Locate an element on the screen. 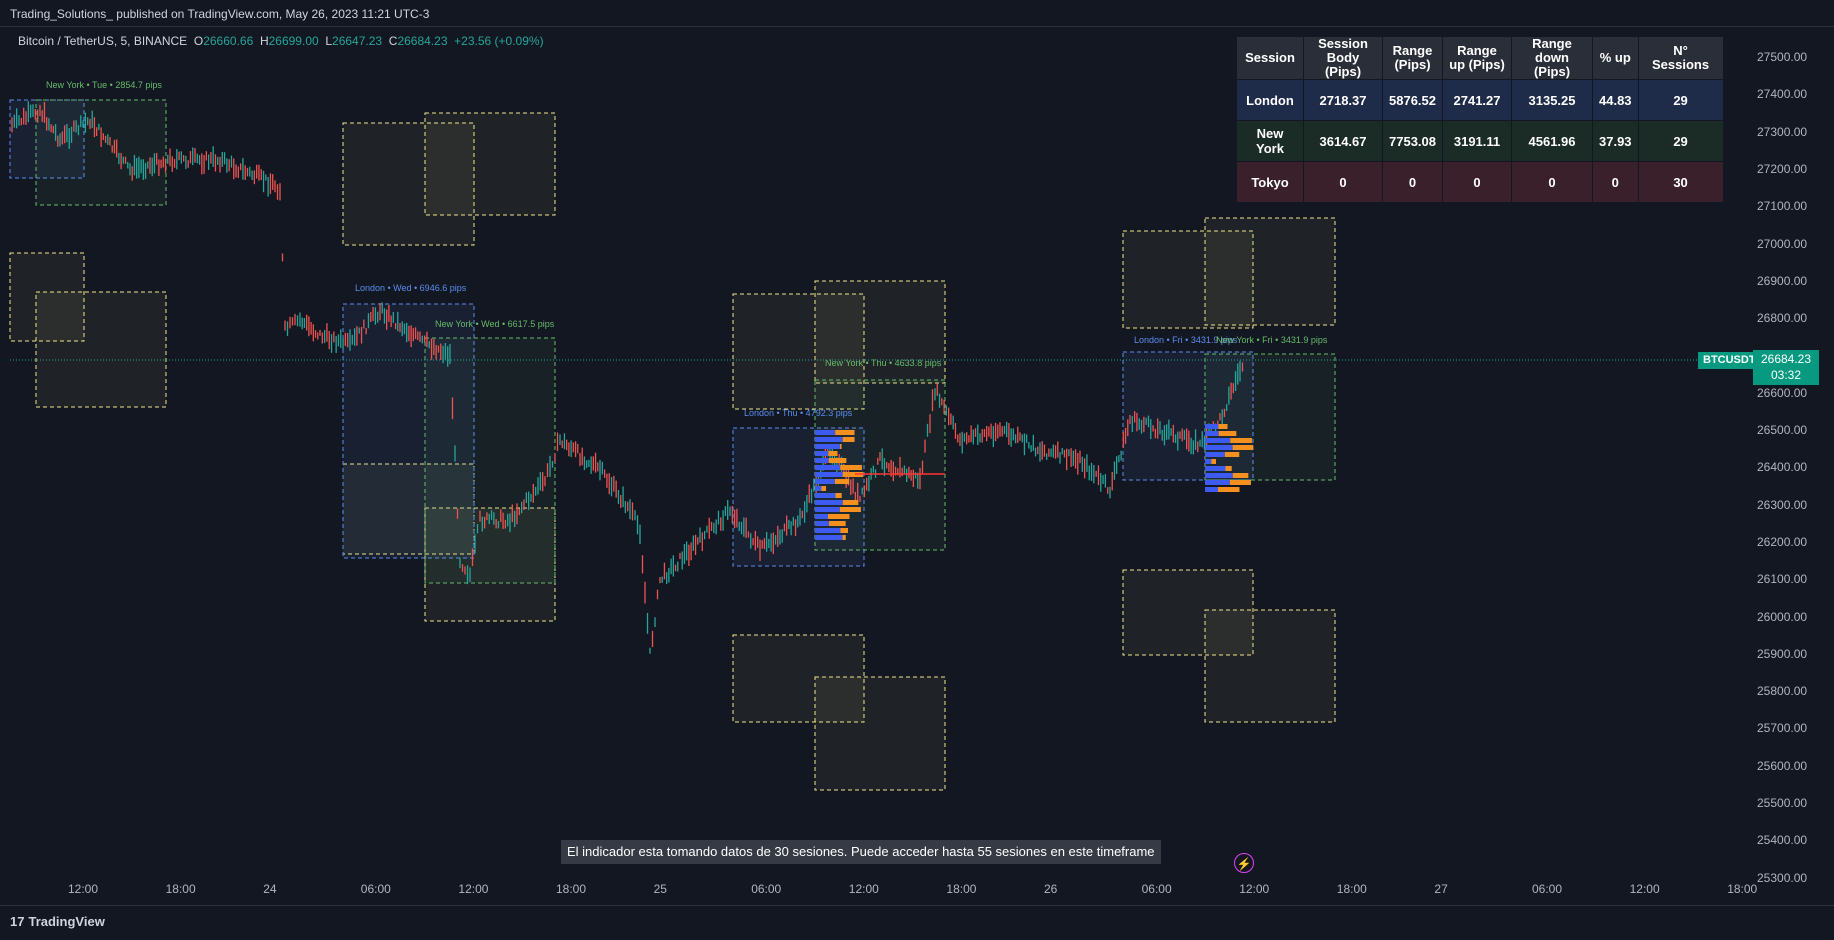 This screenshot has height=940, width=1834. last-price-value: 26684.23 is located at coordinates (1786, 359).